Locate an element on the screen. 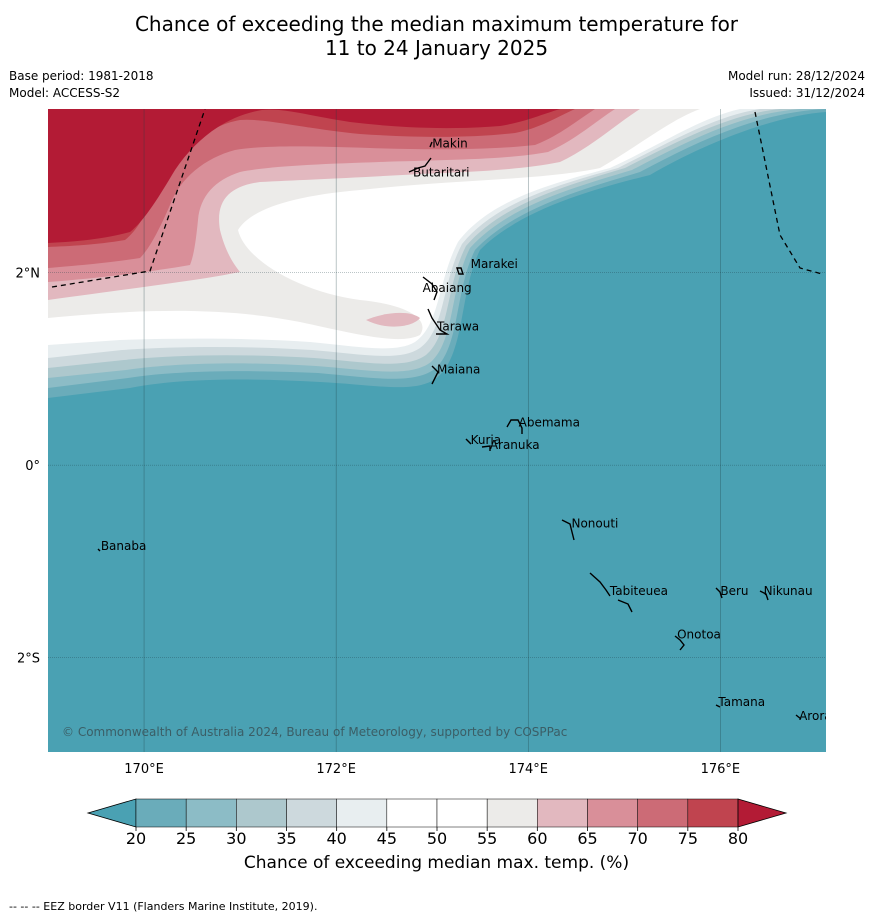 This screenshot has width=873, height=919. model-run: Model run: 28/12/2024 is located at coordinates (796, 76).